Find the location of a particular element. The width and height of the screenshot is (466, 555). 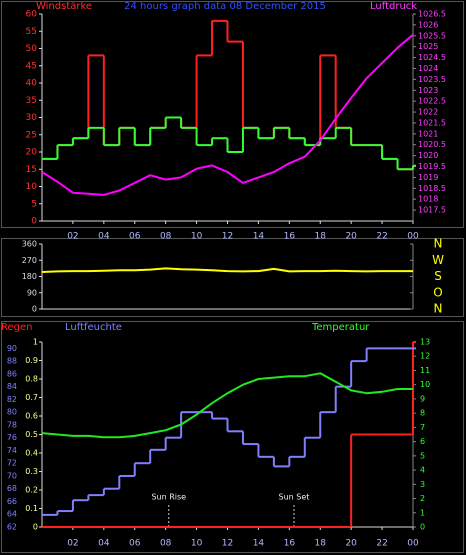

y2-tick-label: 1022 is located at coordinates (428, 112).